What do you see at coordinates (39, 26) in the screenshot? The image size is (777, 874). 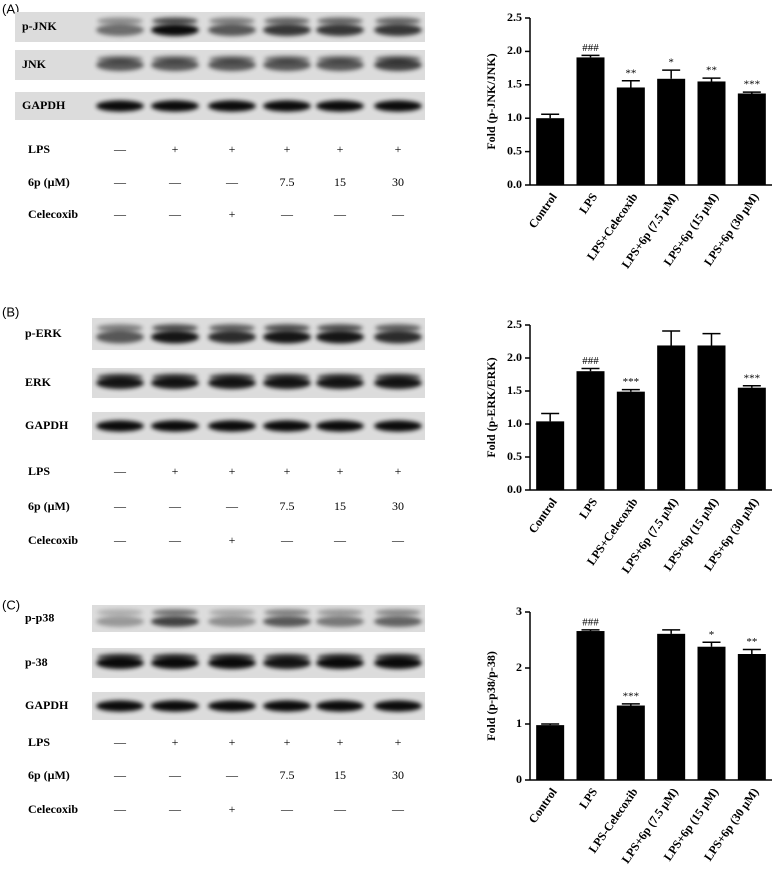 I see `blot-row-label: p-JNK` at bounding box center [39, 26].